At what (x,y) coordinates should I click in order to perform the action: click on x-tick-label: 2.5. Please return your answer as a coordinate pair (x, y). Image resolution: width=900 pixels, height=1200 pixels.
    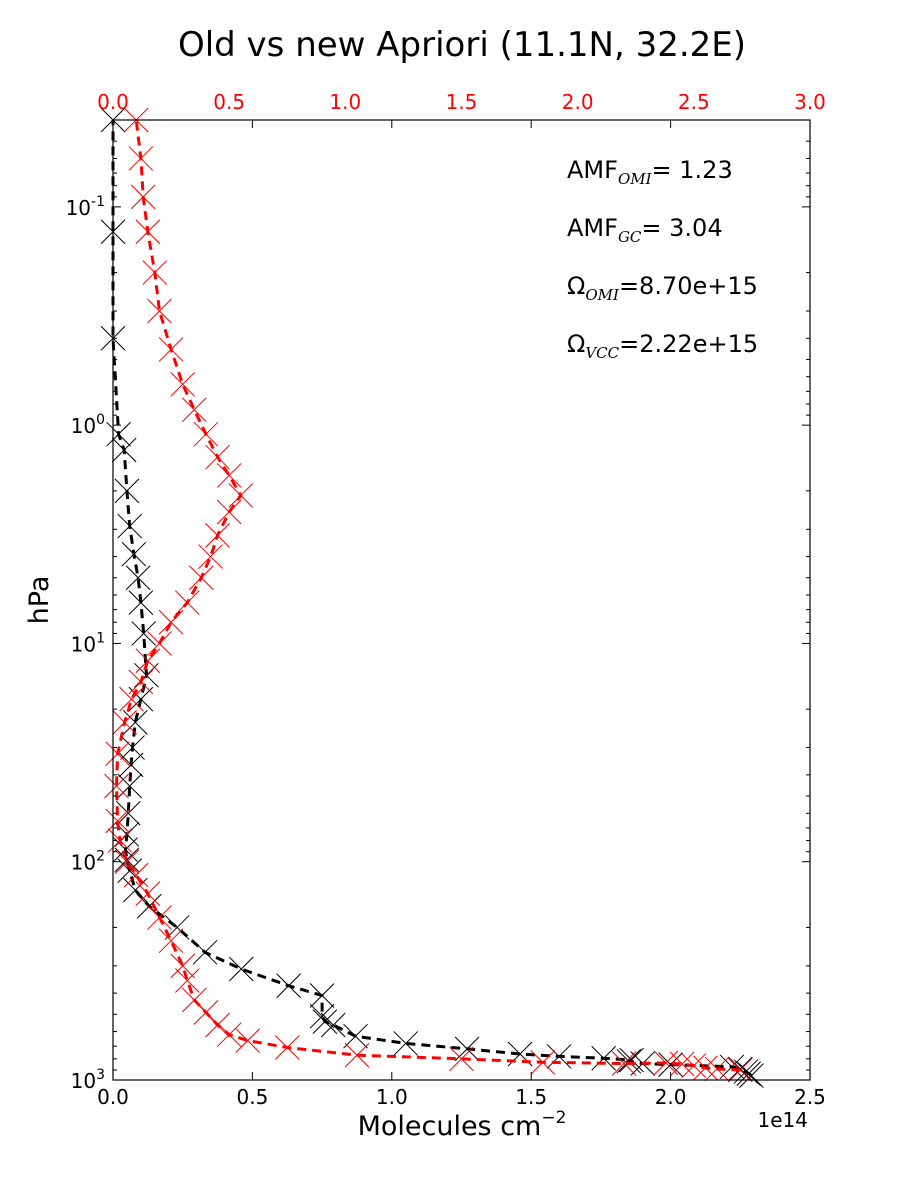
    Looking at the image, I should click on (810, 1097).